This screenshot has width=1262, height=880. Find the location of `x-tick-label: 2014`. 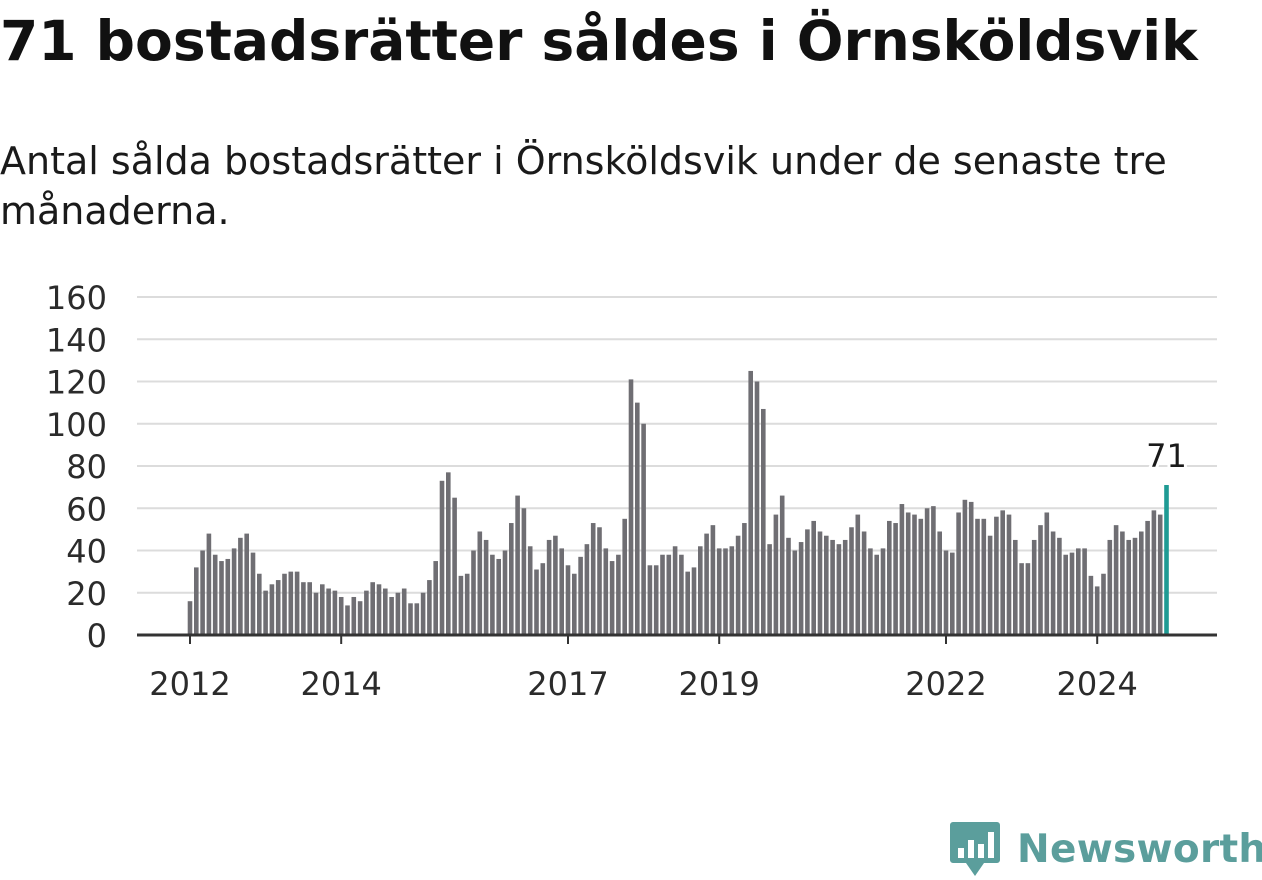

x-tick-label: 2014 is located at coordinates (340, 684).